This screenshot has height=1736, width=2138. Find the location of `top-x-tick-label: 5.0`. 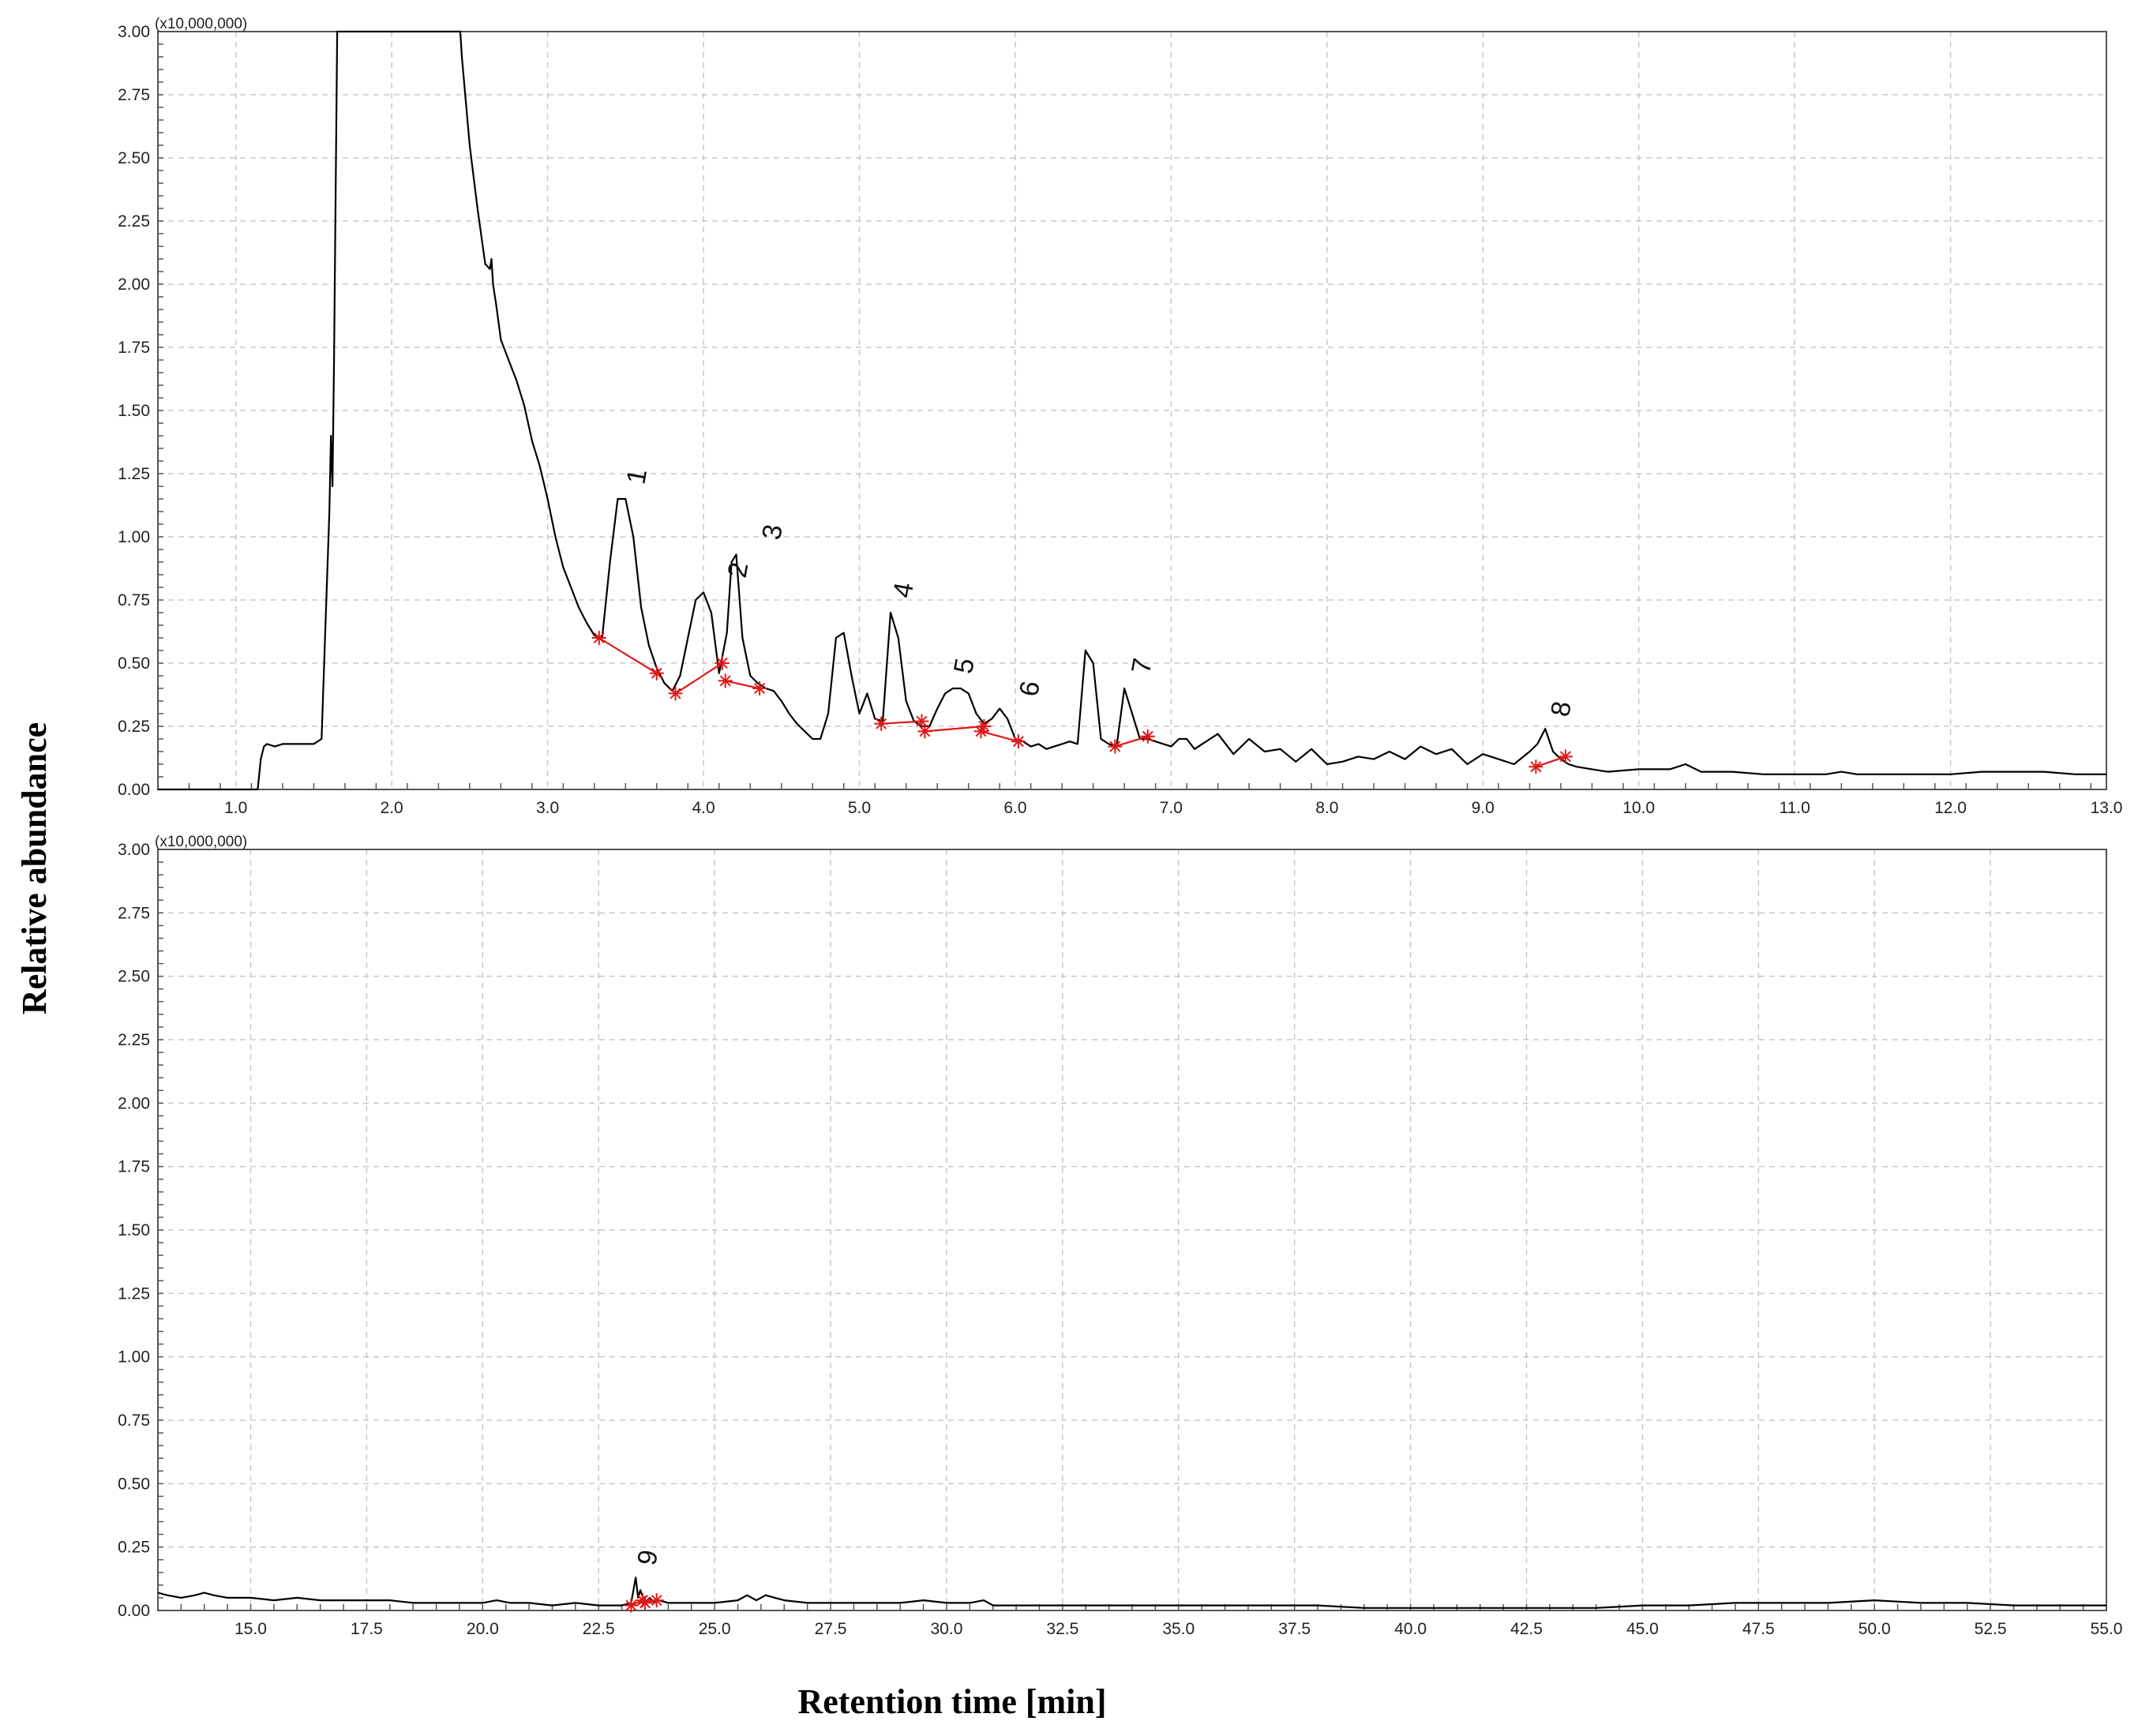

top-x-tick-label: 5.0 is located at coordinates (859, 808).